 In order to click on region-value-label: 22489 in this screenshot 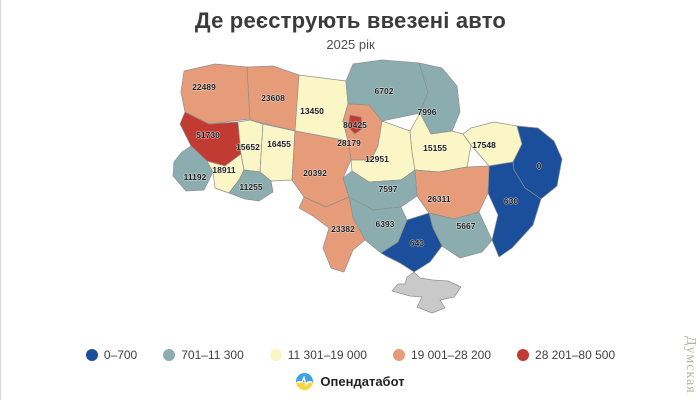, I will do `click(204, 87)`.